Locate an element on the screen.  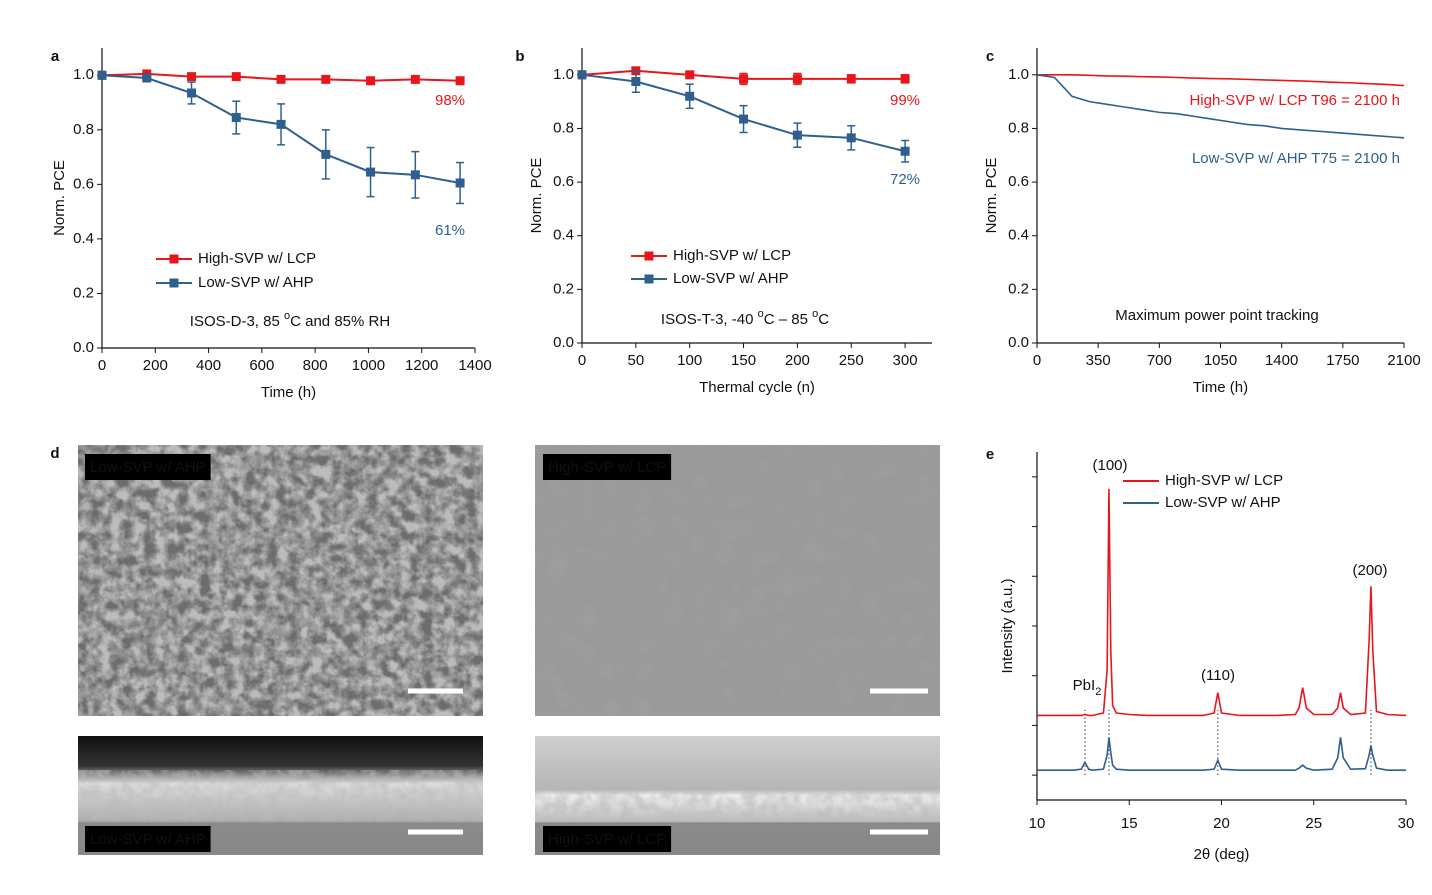
annotation: Maximum power point tracking is located at coordinates (1216, 315).